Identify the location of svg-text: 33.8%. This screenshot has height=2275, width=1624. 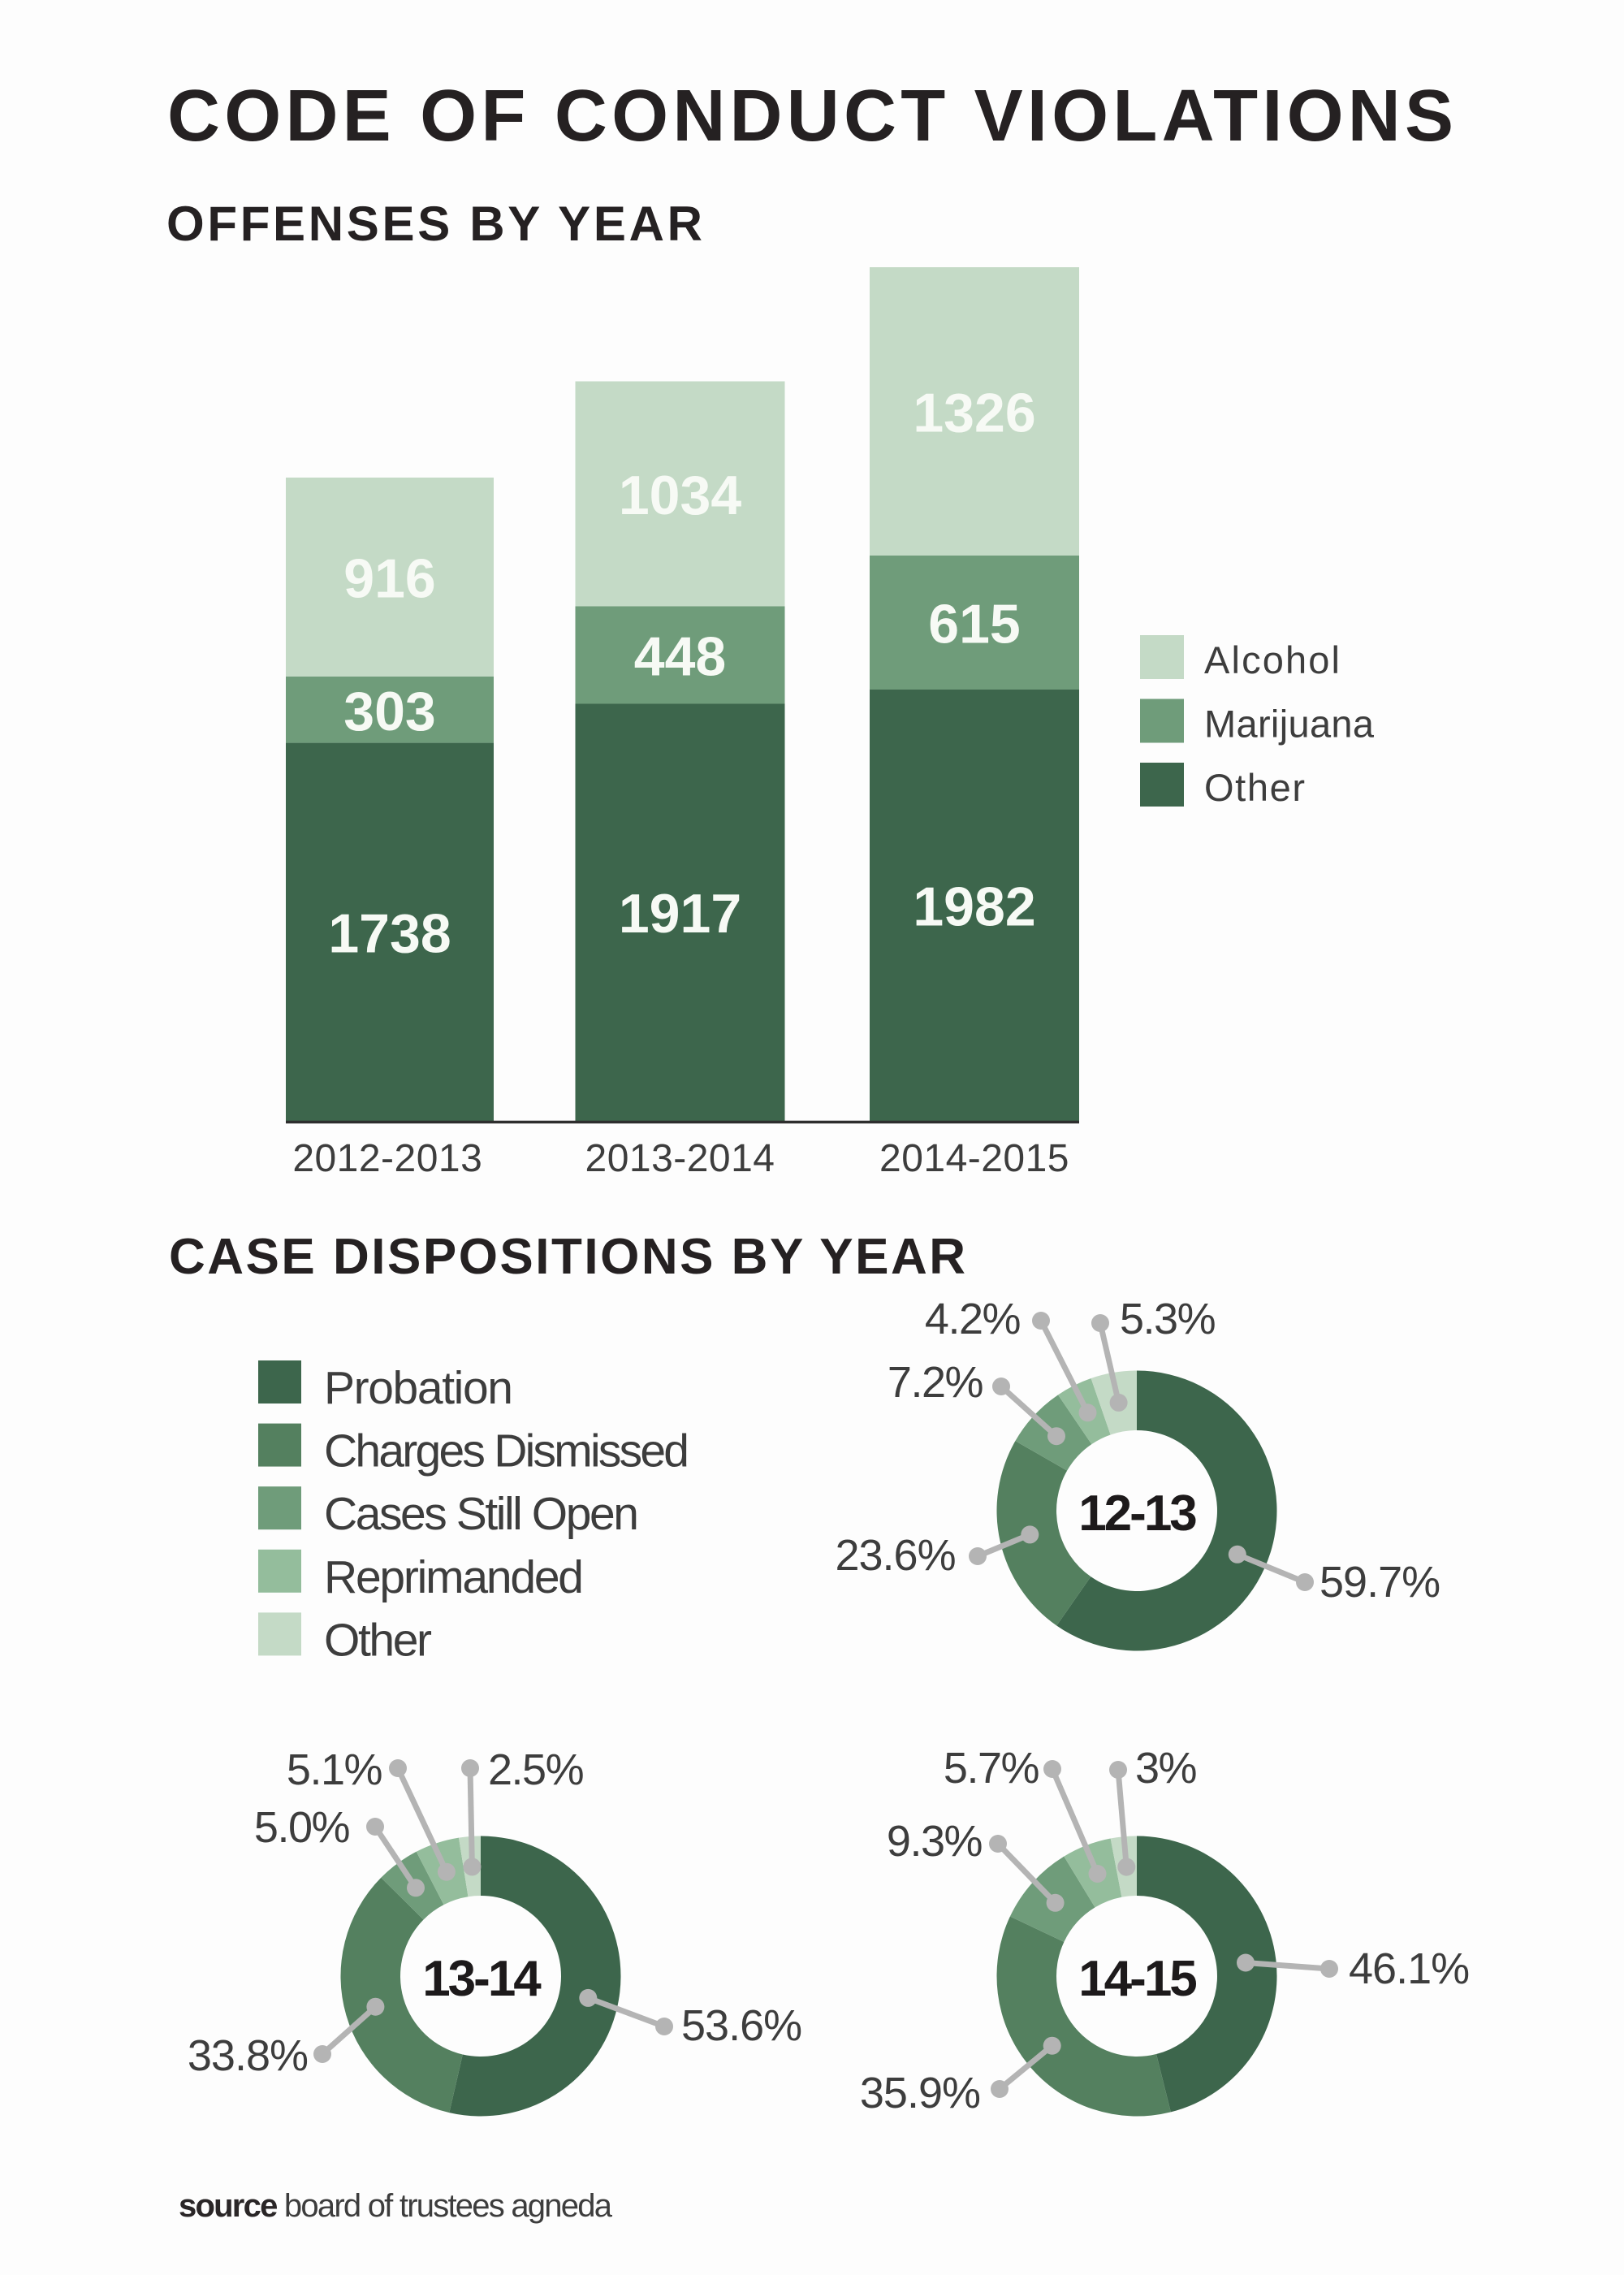
(248, 2055).